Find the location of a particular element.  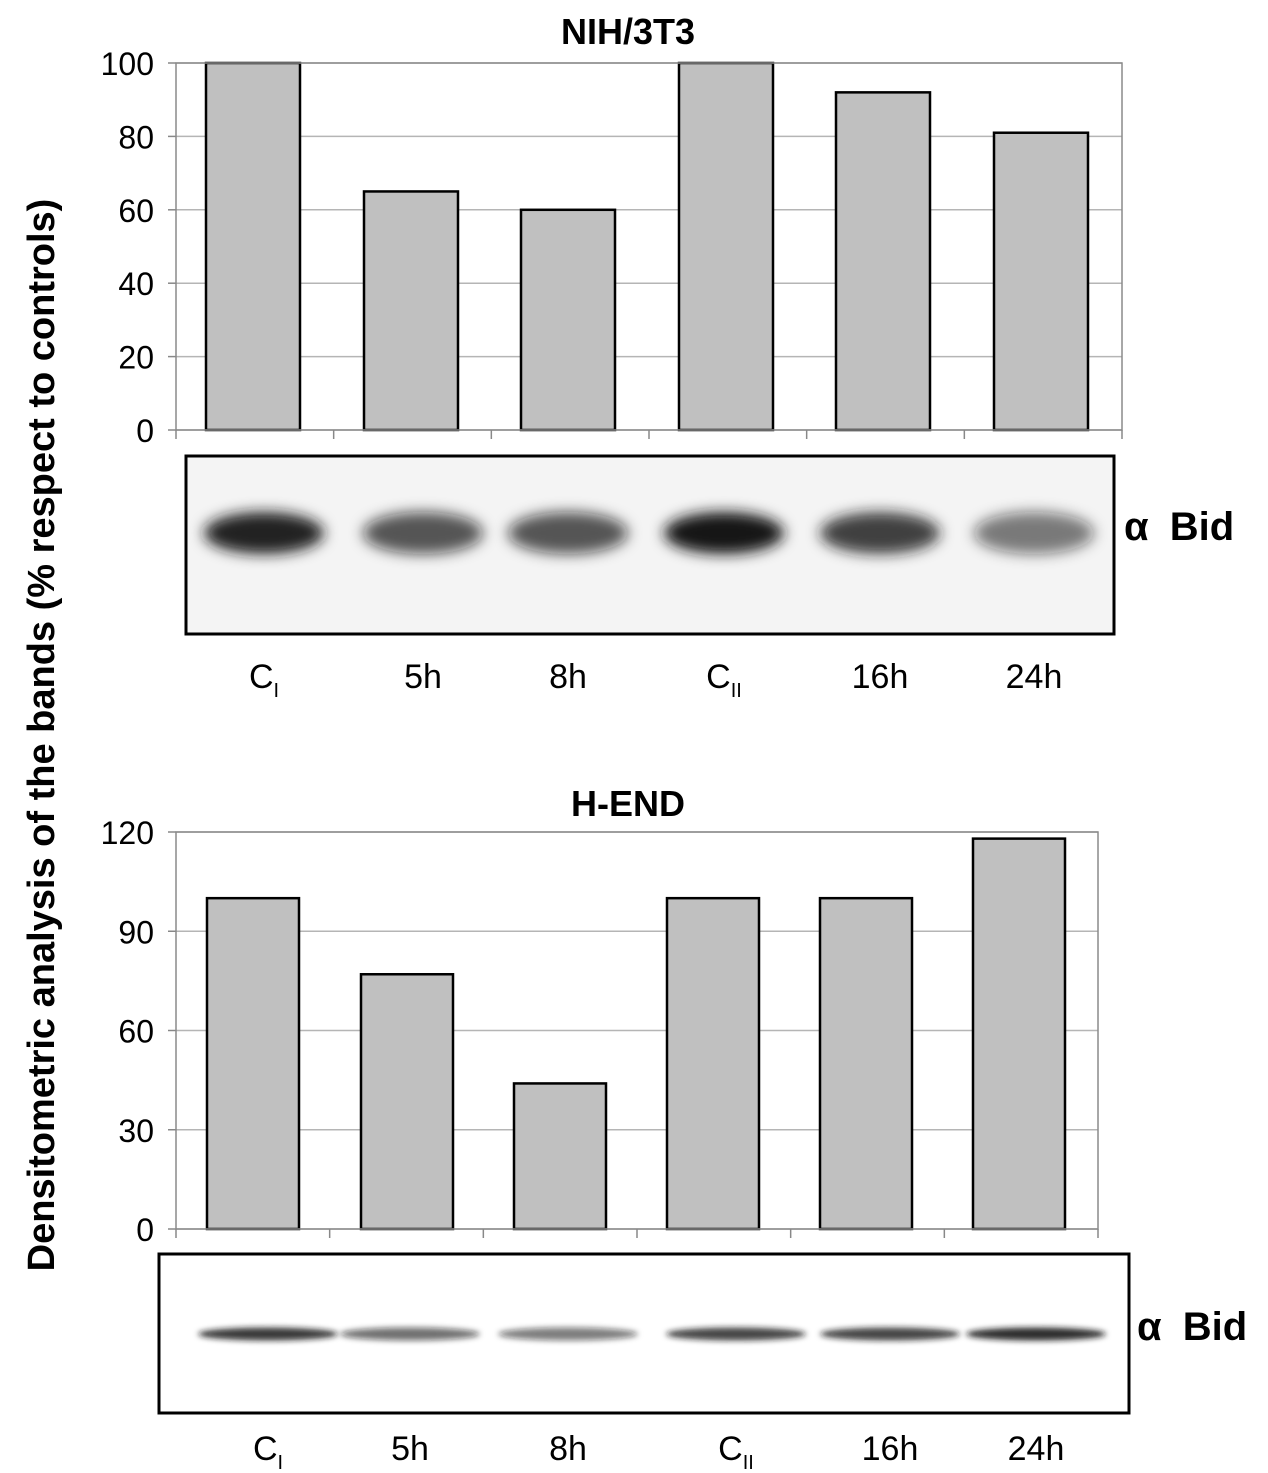

y-tick-label: 120 is located at coordinates (127, 833).